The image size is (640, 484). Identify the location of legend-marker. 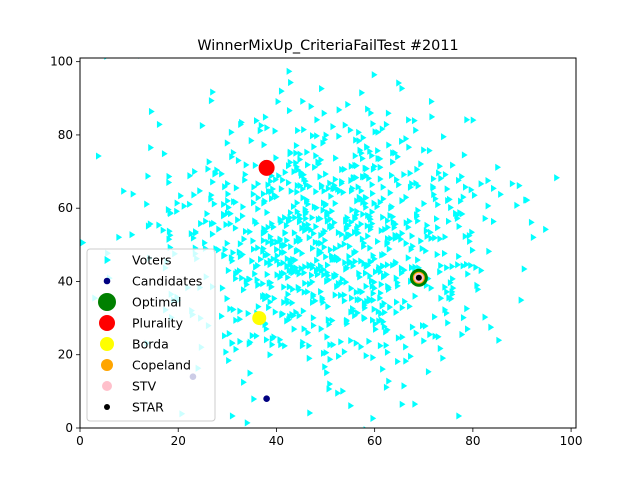
(107, 407).